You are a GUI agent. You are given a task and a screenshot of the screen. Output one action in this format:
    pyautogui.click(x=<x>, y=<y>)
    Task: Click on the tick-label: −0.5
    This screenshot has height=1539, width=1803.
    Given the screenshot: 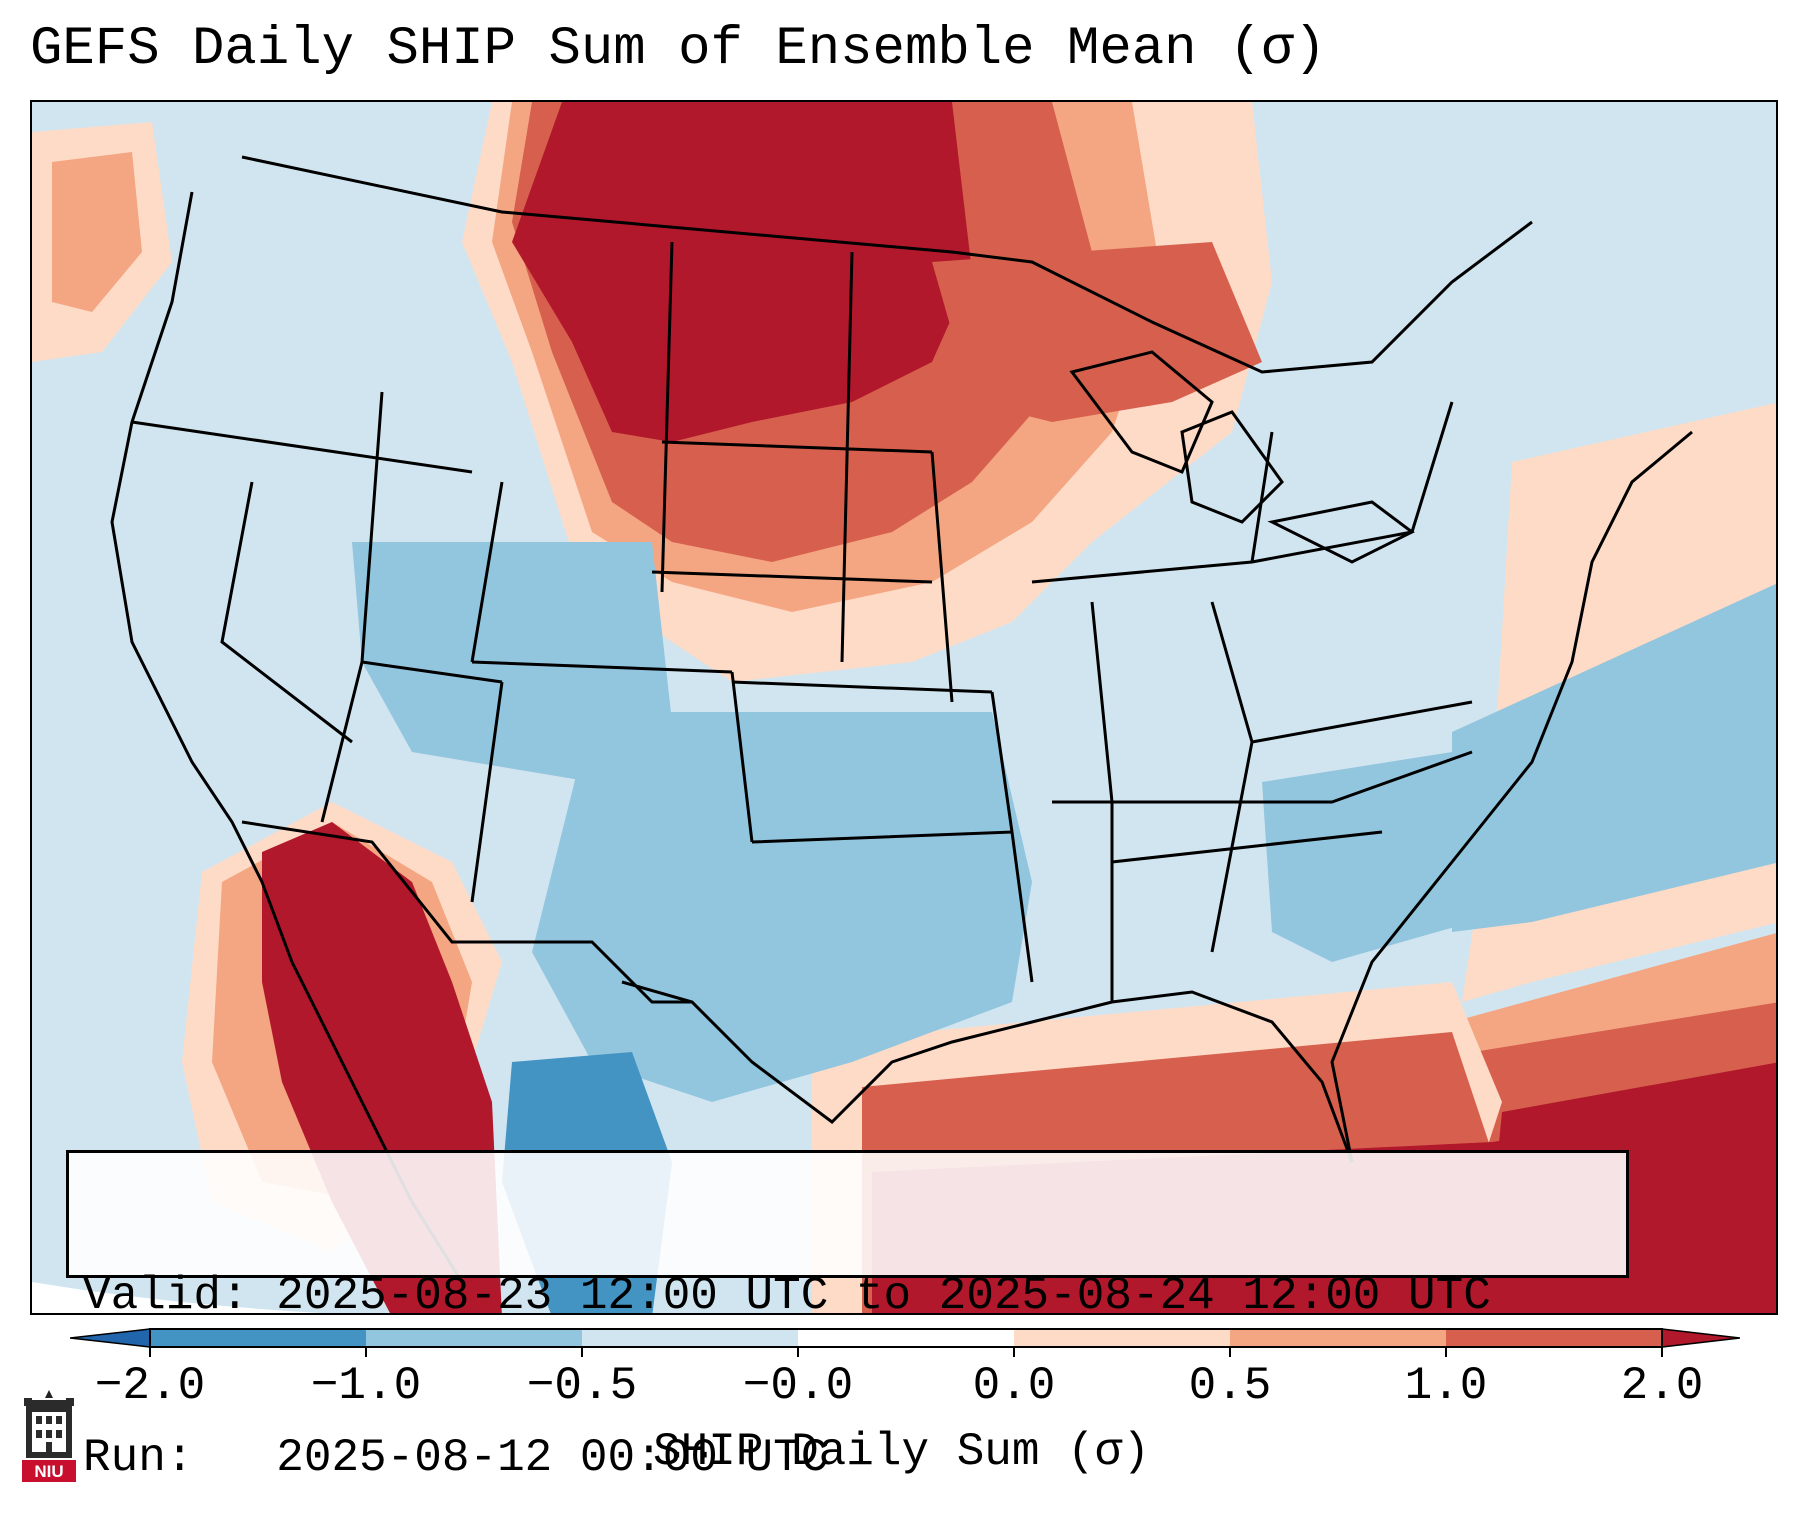 What is the action you would take?
    pyautogui.click(x=582, y=1386)
    